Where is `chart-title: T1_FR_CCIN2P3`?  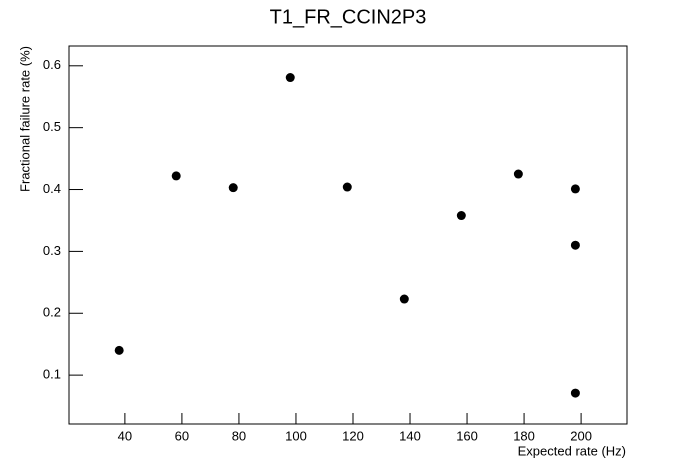
chart-title: T1_FR_CCIN2P3 is located at coordinates (348, 17).